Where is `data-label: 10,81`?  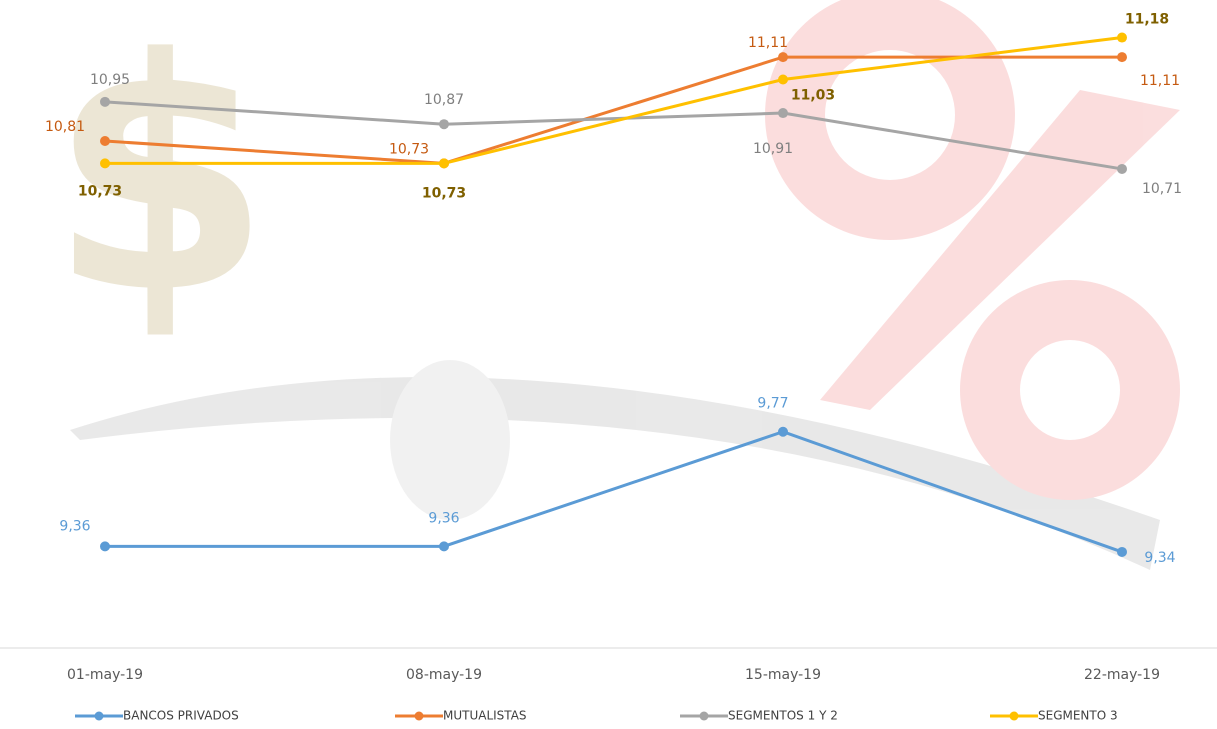
data-label: 10,81 is located at coordinates (65, 127).